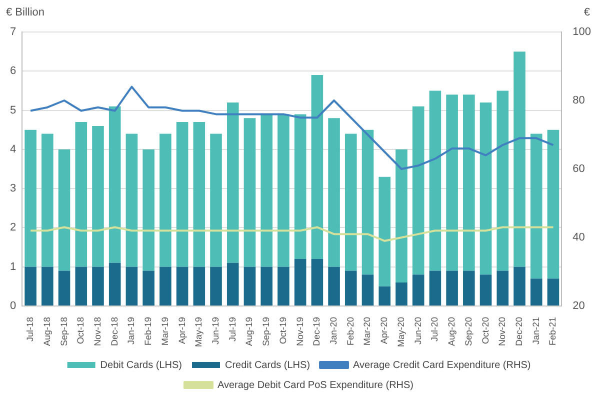 The width and height of the screenshot is (600, 400). Describe the element at coordinates (442, 365) in the screenshot. I see `legend-label: Average Credit Card Expenditure (RHS)` at that location.